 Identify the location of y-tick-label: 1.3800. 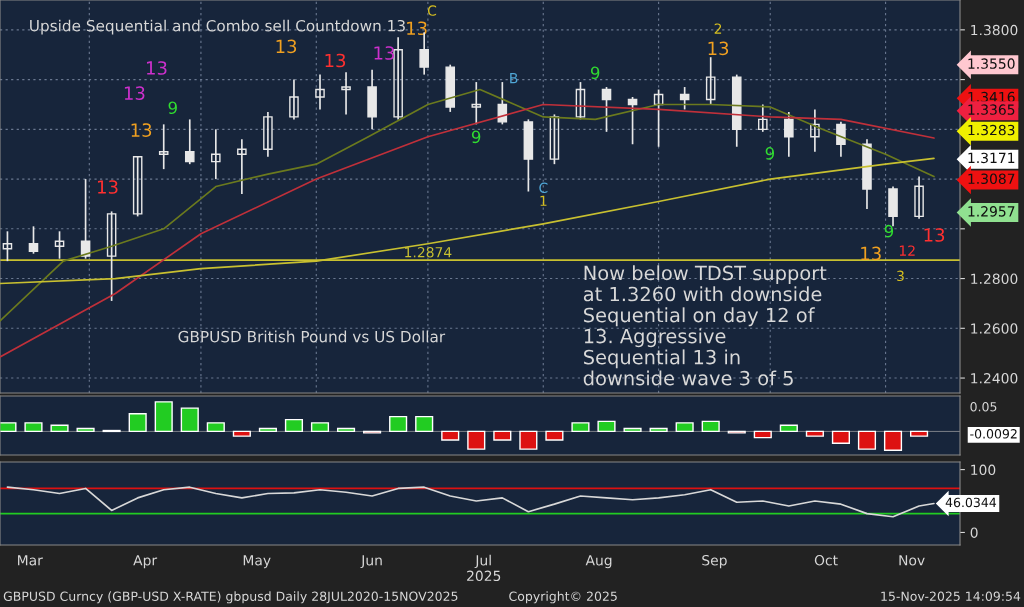
(994, 30).